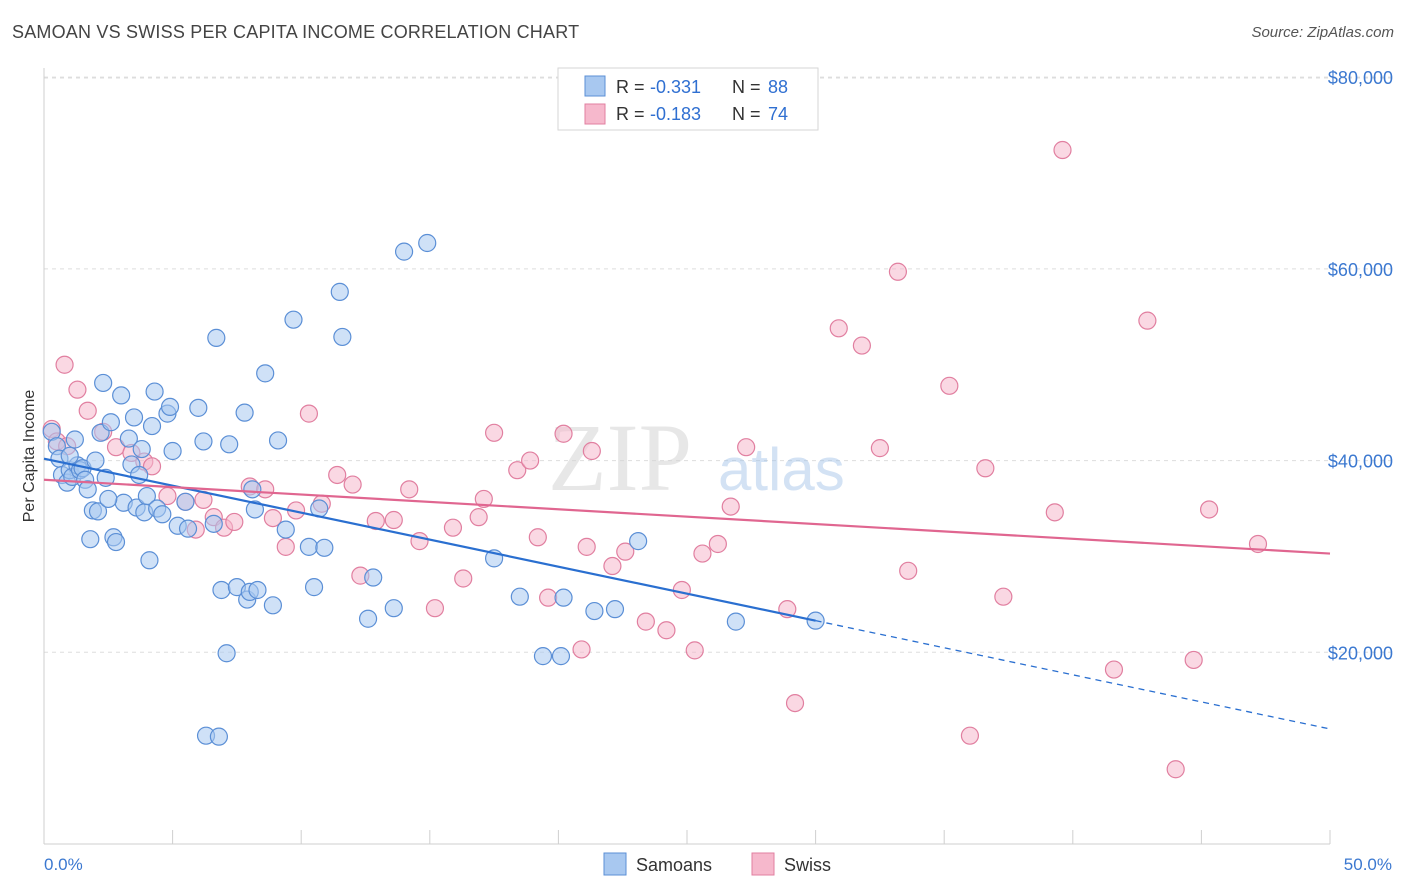  What do you see at coordinates (657, 864) in the screenshot?
I see `bottom-legend-item-samoans: Samoans` at bounding box center [657, 864].